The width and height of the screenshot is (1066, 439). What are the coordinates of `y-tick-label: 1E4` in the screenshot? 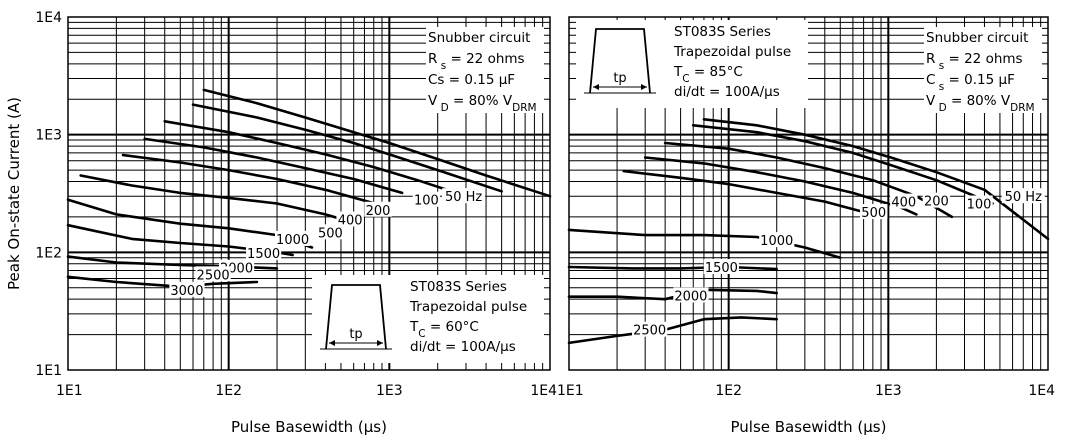 It's located at (48, 18).